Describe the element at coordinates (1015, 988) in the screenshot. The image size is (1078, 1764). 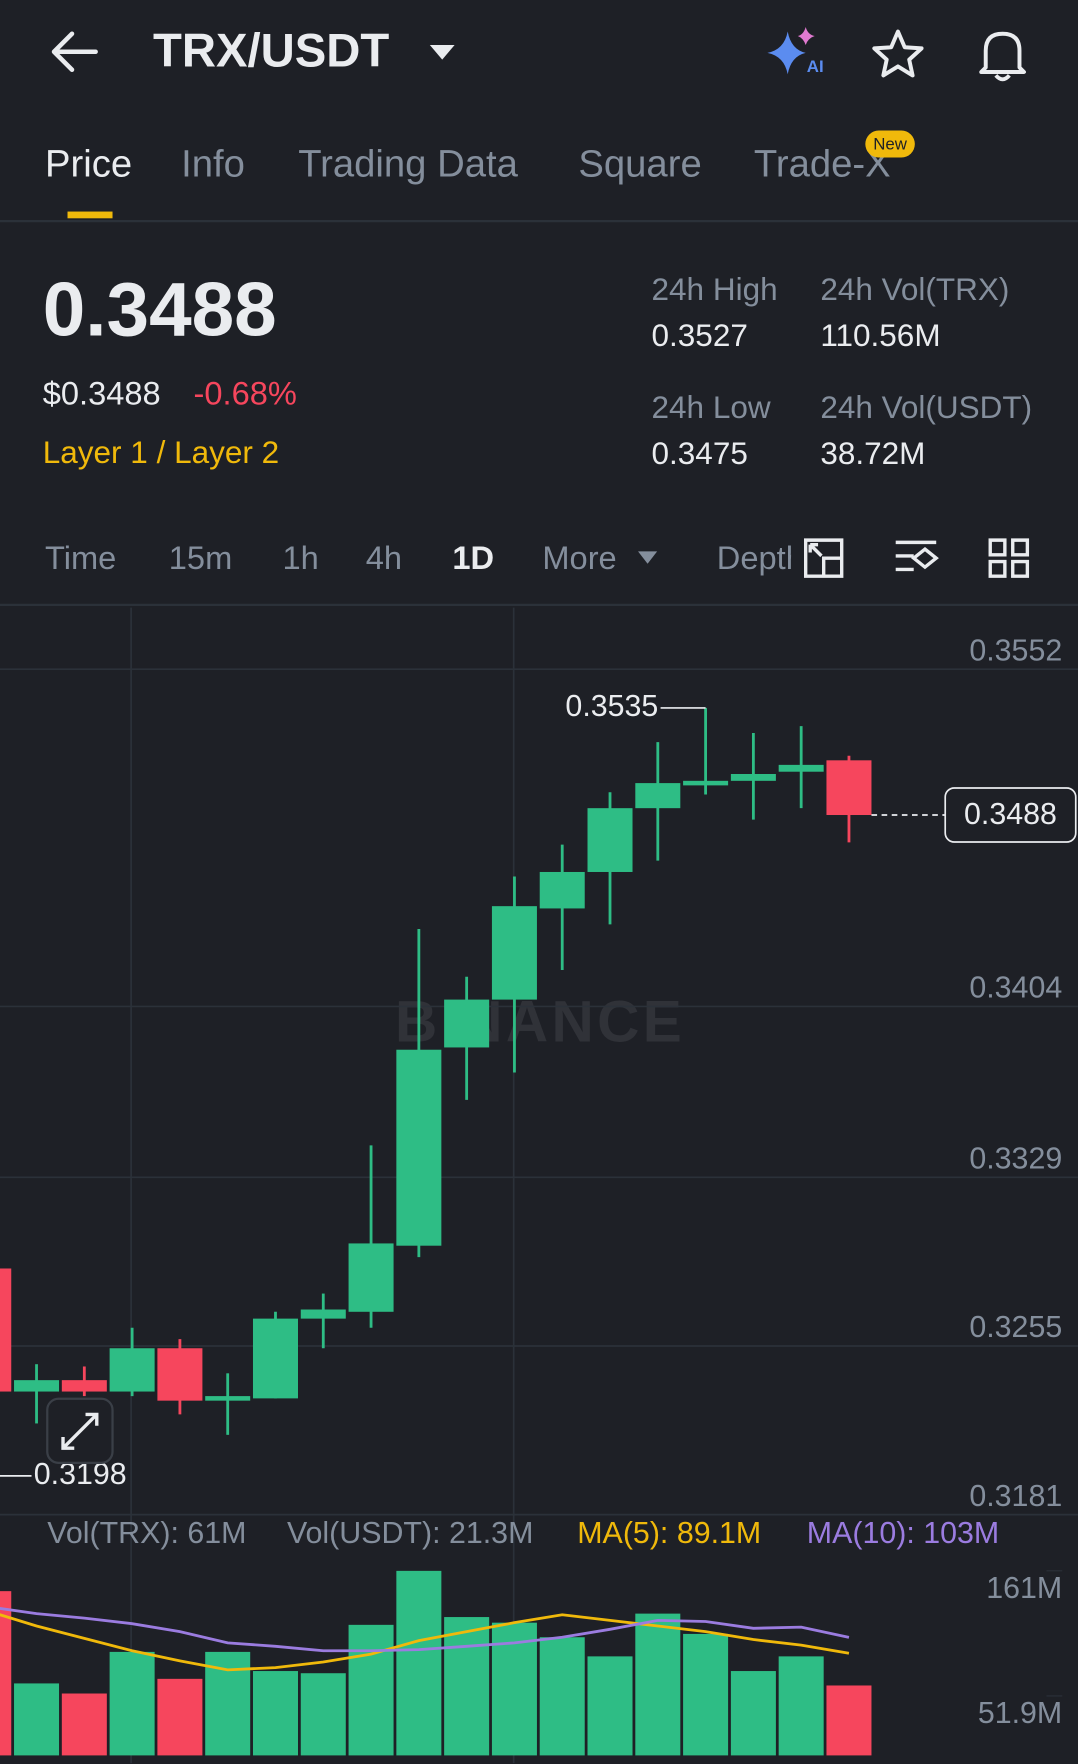
I see `y-tick-label: 0.3404` at that location.